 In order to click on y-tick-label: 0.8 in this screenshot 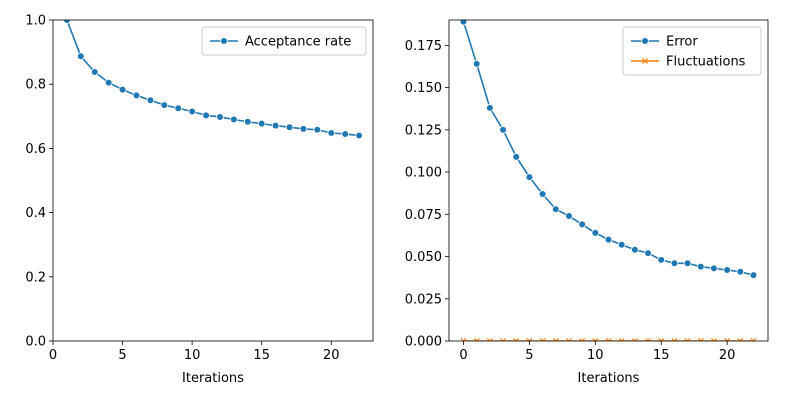, I will do `click(35, 85)`.